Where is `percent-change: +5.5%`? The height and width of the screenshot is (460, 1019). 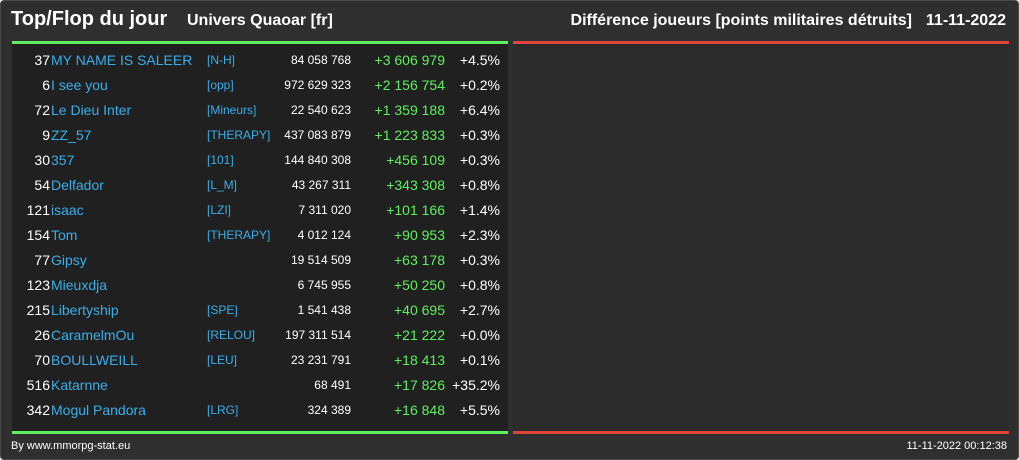 percent-change: +5.5% is located at coordinates (479, 410).